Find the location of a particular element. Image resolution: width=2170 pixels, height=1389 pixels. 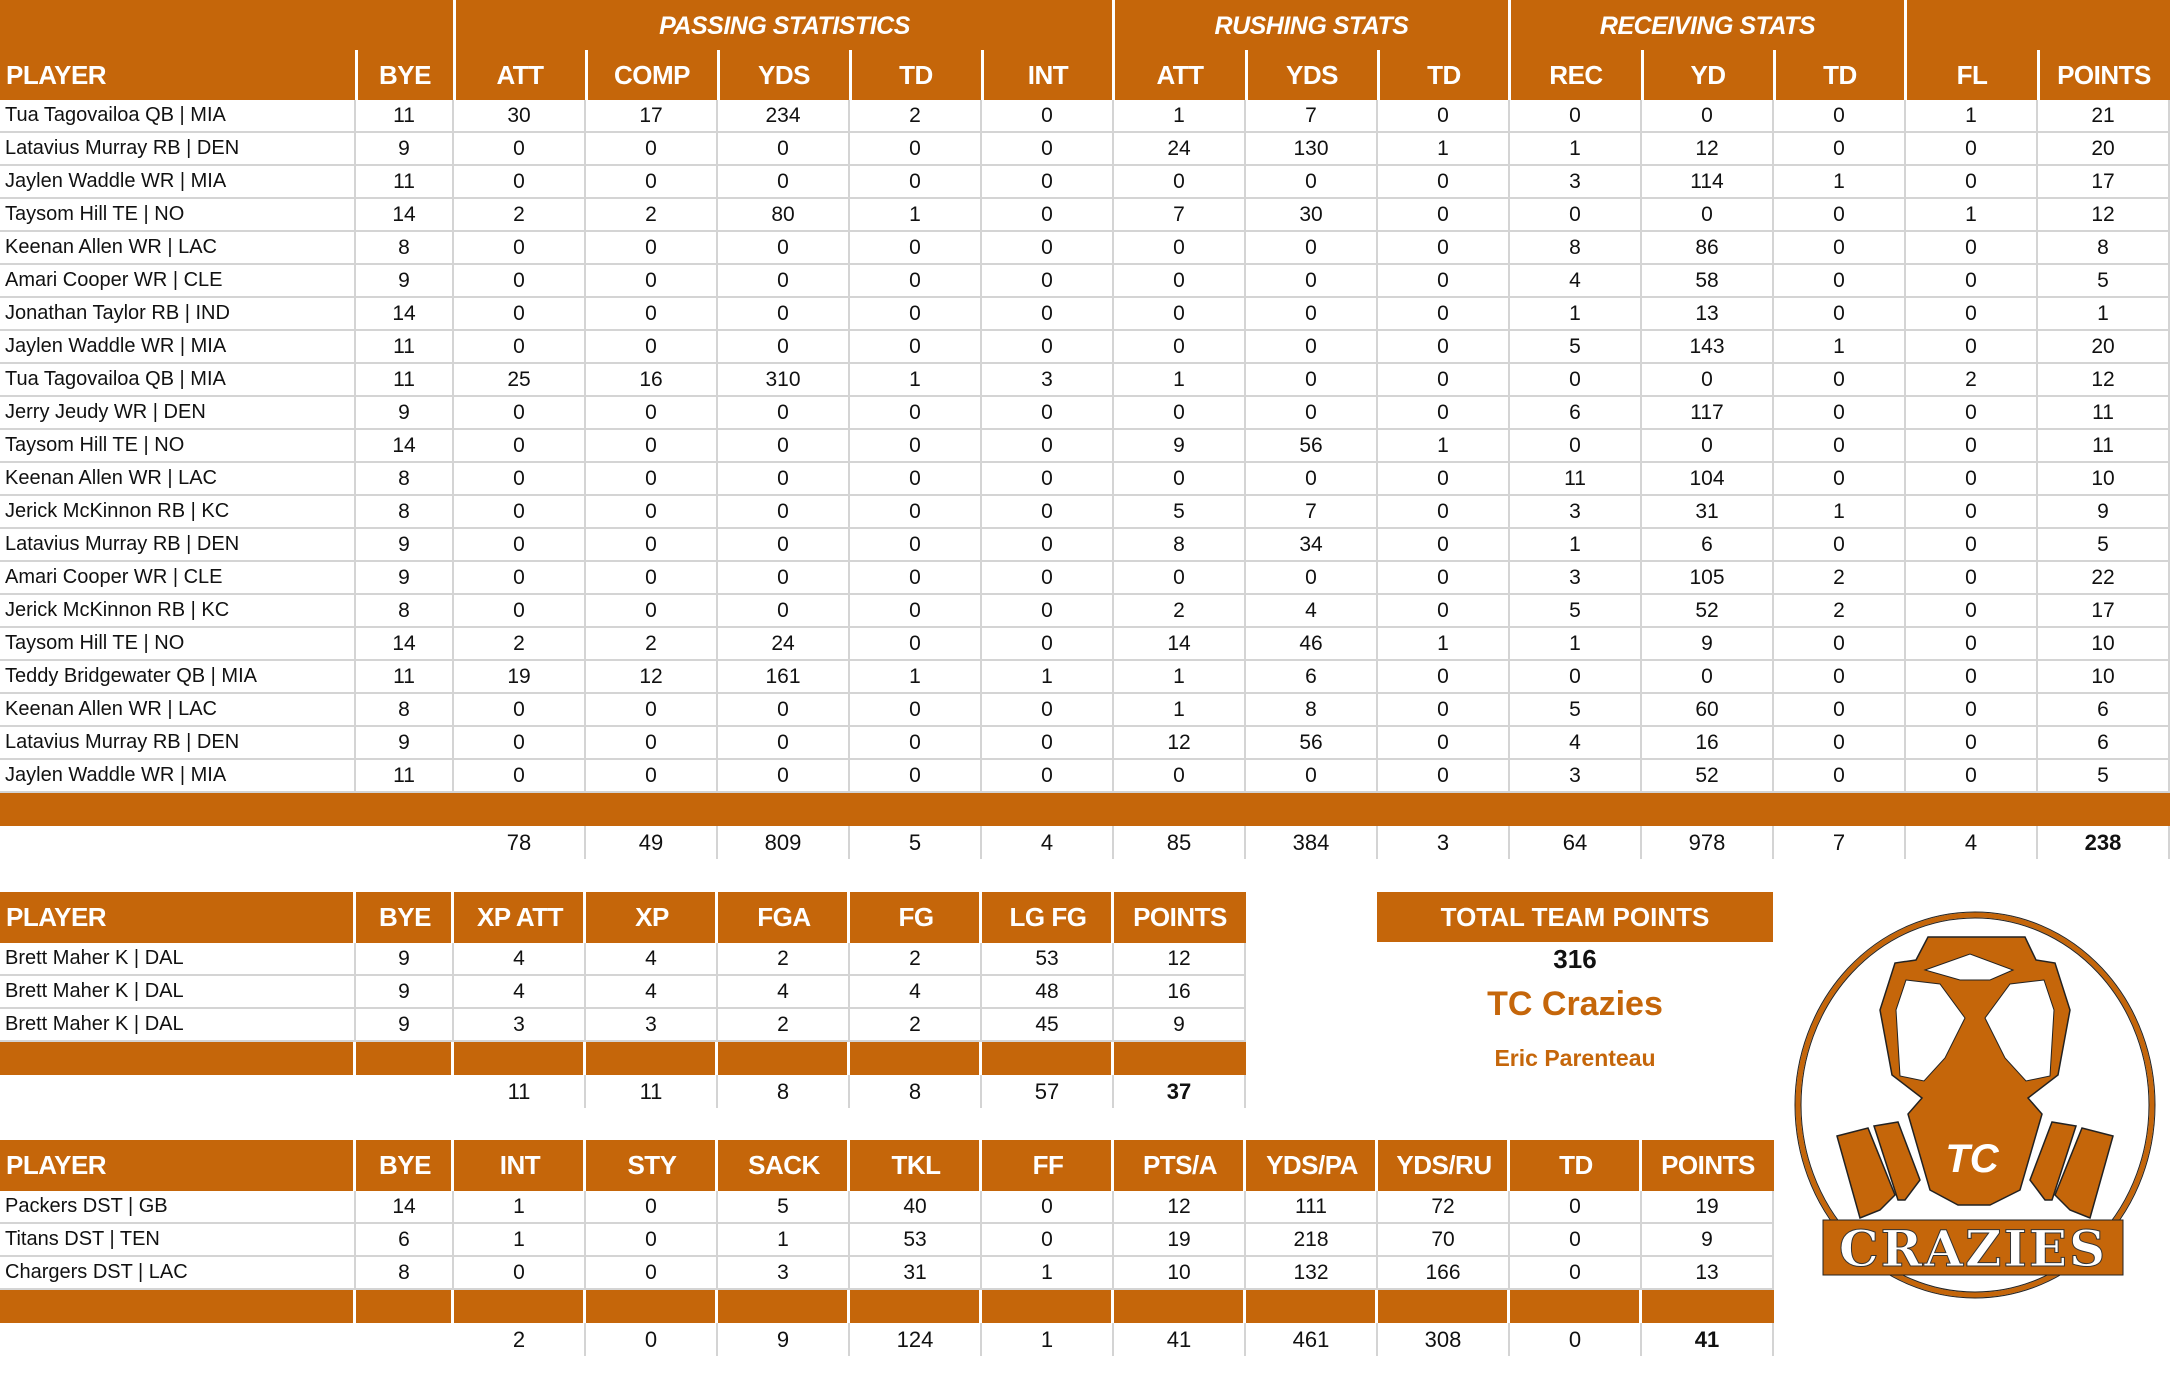

column-header-fg: FG is located at coordinates (916, 917).